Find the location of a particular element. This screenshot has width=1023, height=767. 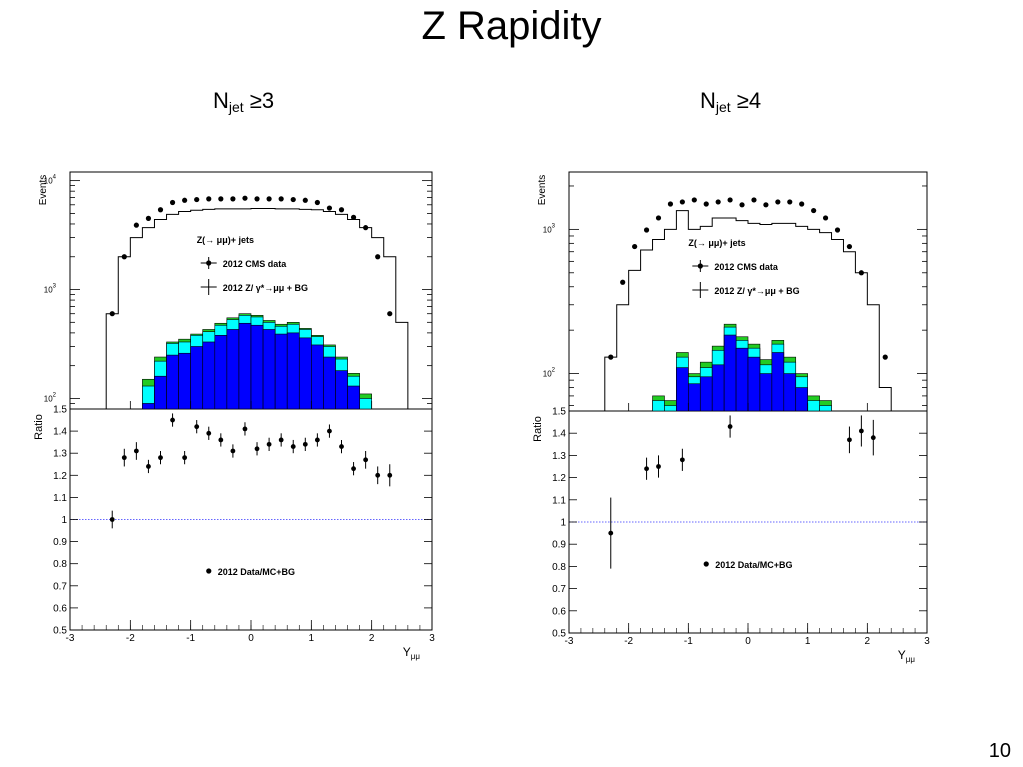

legend-mc-label: 2012 Z/ γ*→μμ + BG is located at coordinates (756, 291).